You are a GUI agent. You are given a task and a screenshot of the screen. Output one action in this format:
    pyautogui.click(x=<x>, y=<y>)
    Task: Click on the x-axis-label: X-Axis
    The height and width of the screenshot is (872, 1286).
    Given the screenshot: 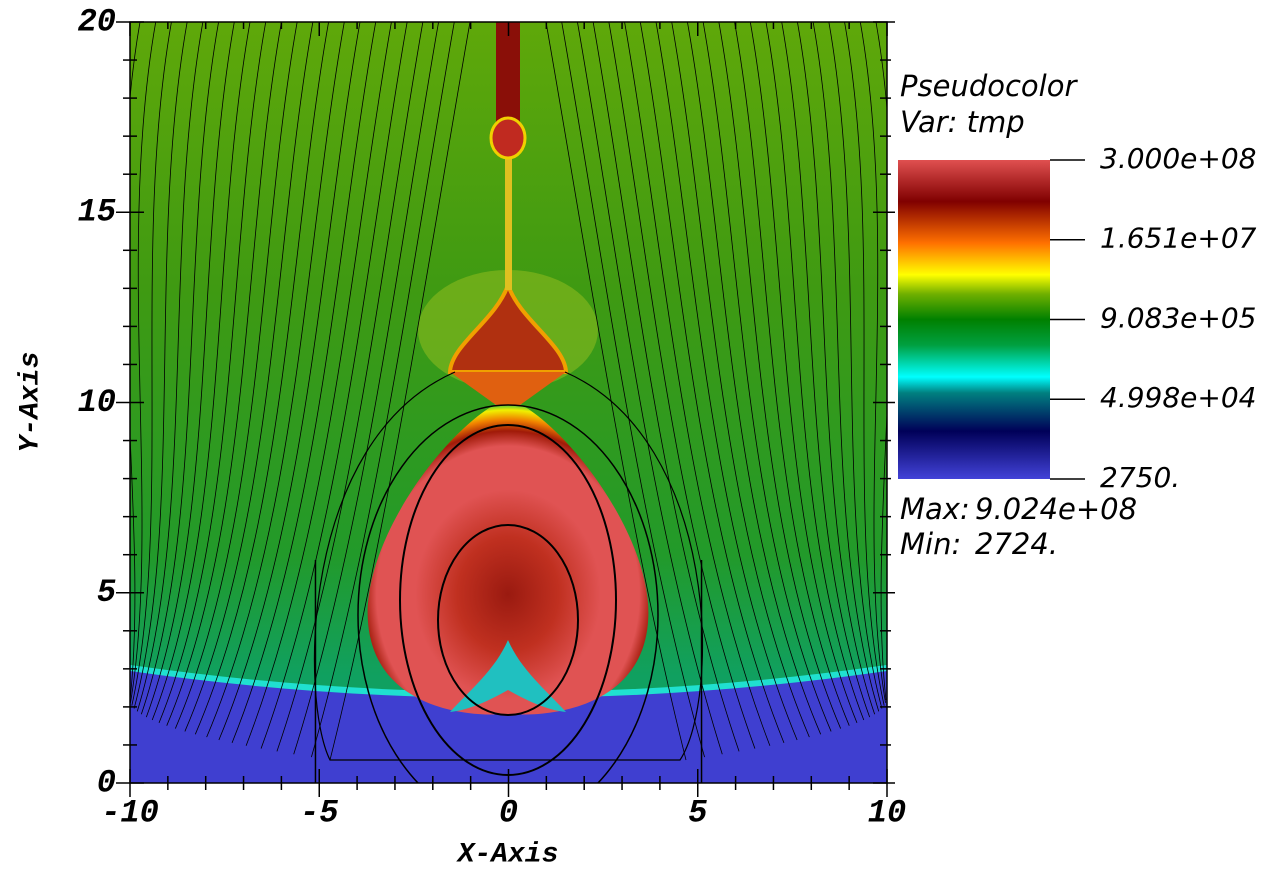 What is the action you would take?
    pyautogui.click(x=507, y=854)
    